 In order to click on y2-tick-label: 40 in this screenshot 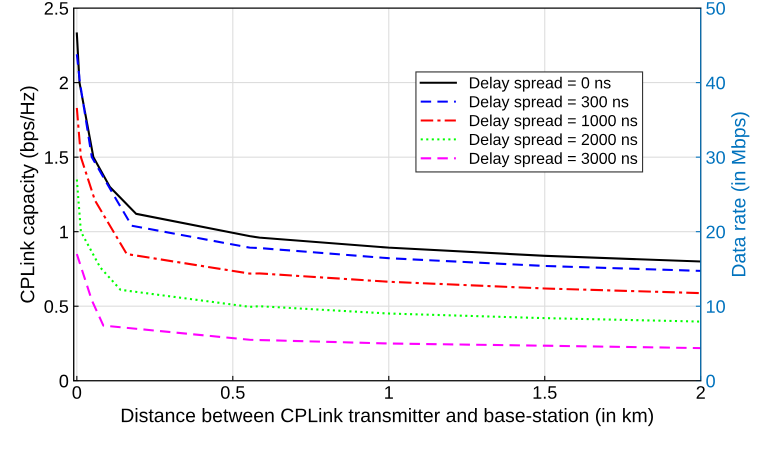, I will do `click(715, 83)`.